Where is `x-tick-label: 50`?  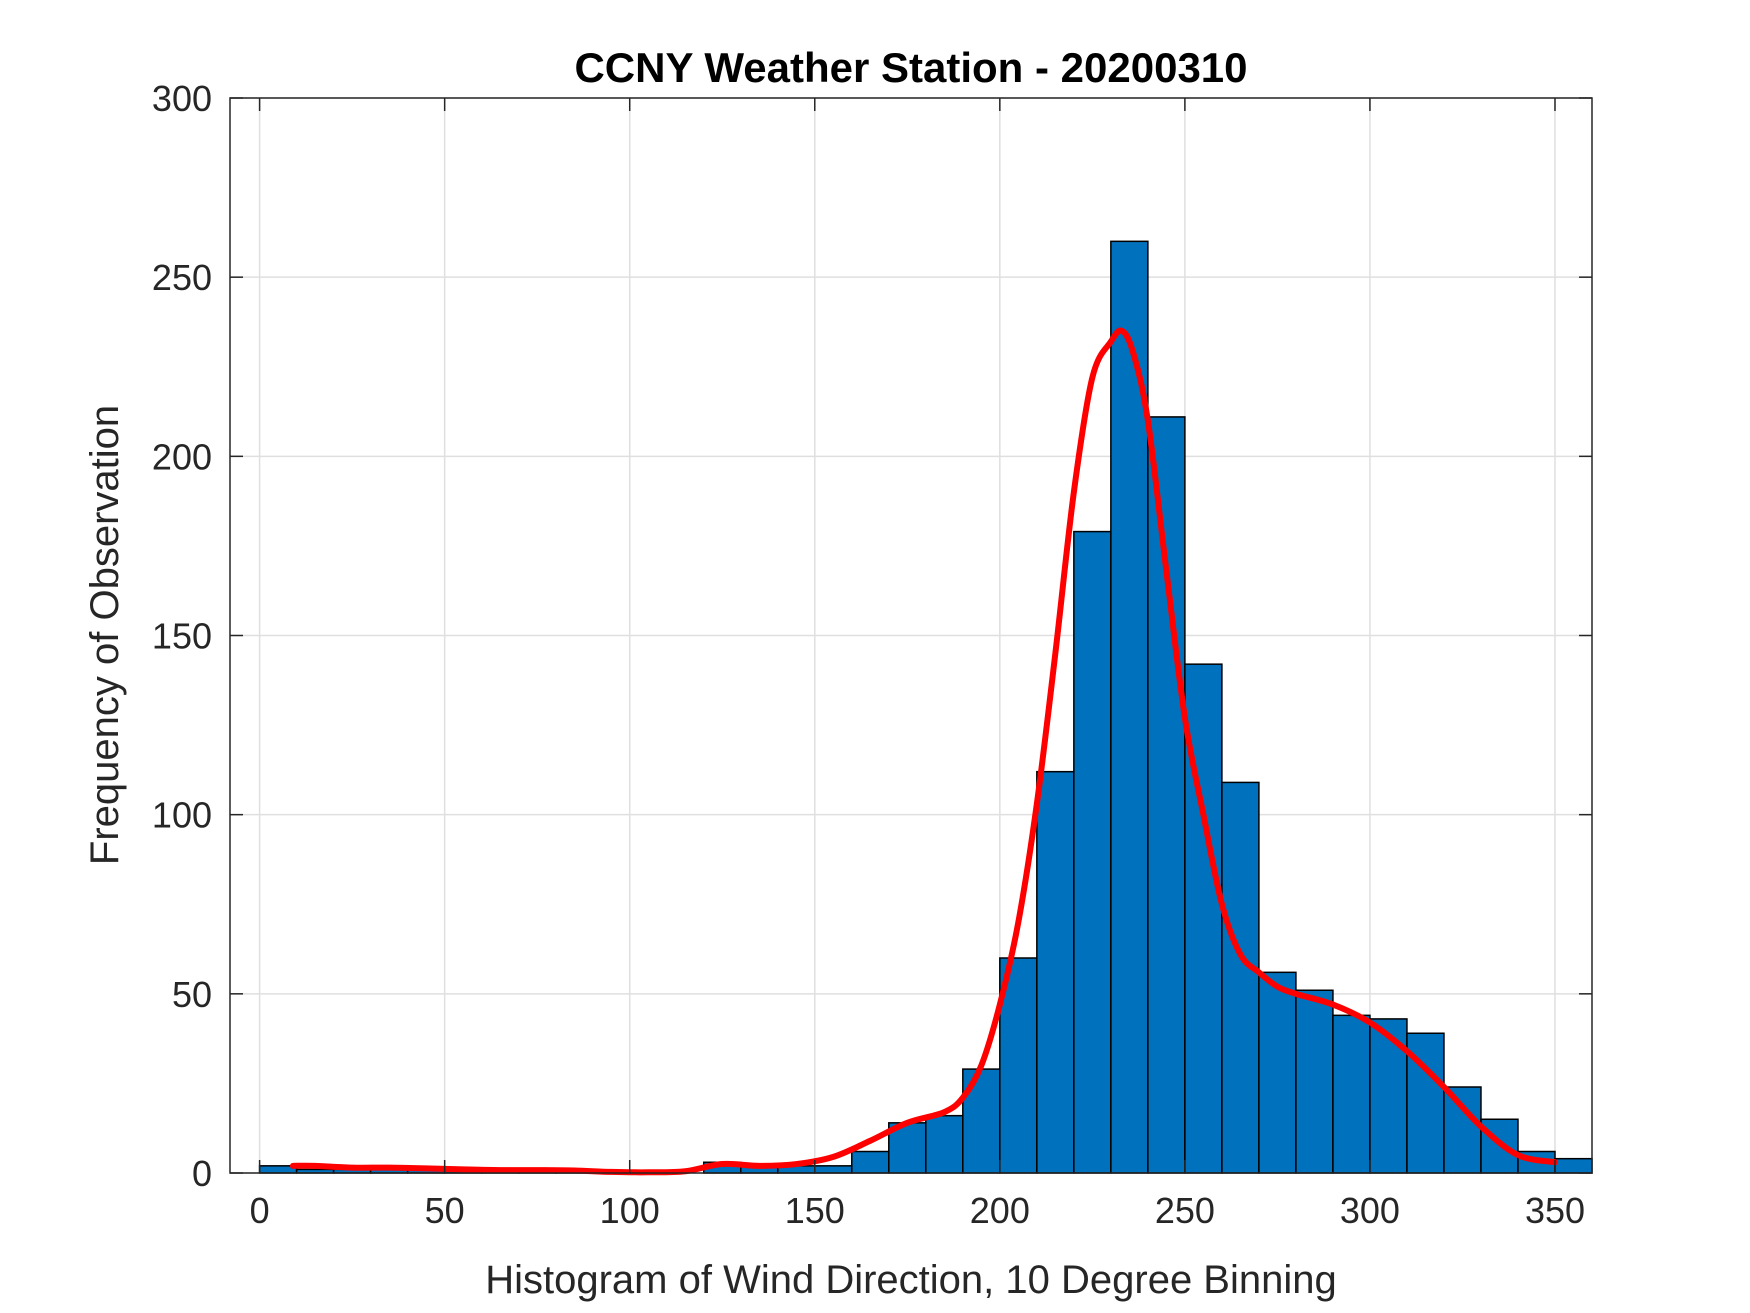
x-tick-label: 50 is located at coordinates (445, 1210).